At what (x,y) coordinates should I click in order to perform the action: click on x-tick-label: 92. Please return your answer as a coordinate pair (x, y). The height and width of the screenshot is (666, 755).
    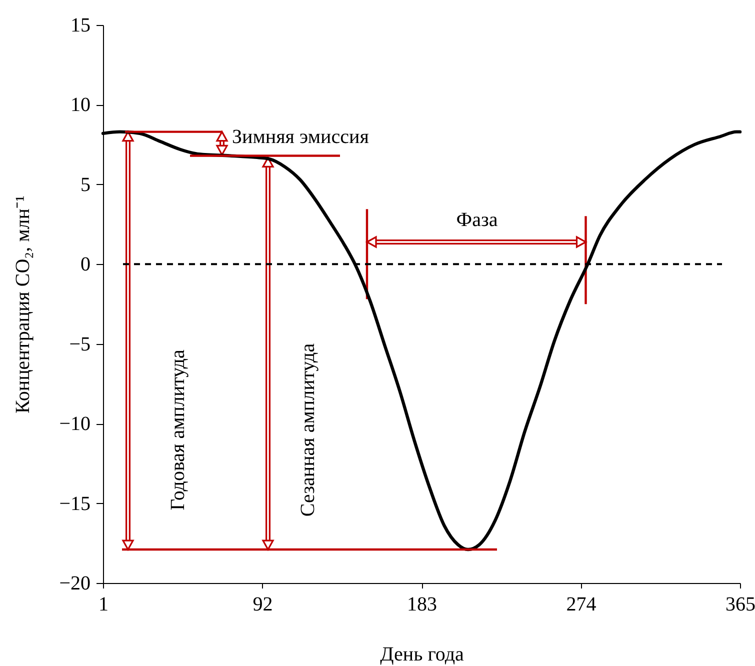
    Looking at the image, I should click on (262, 605).